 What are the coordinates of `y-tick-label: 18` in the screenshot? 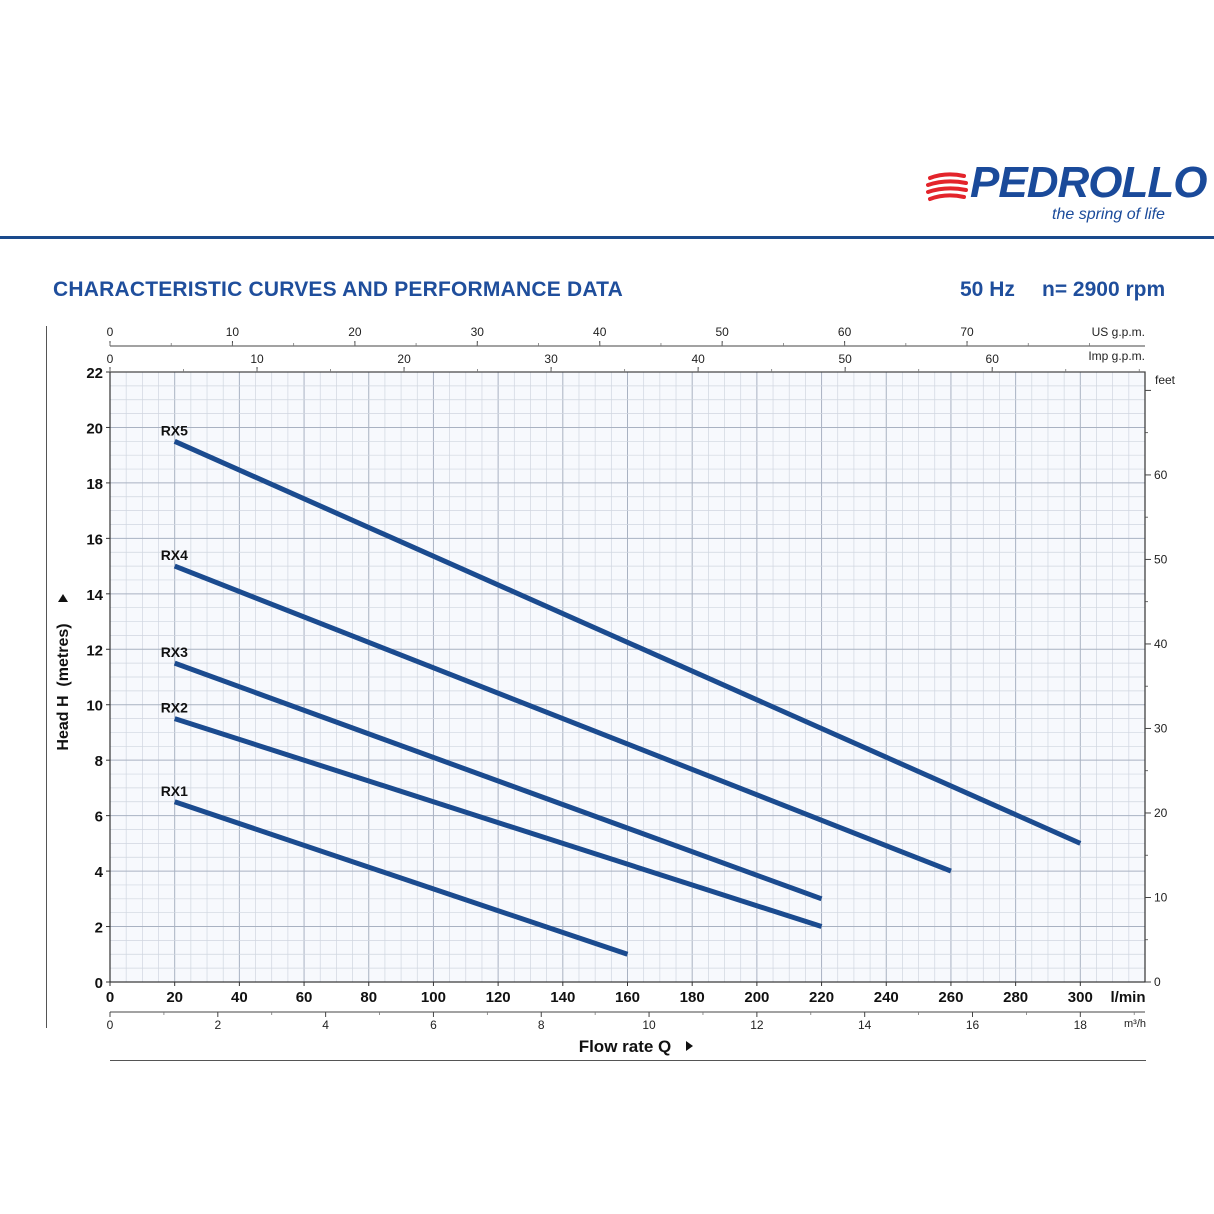 It's located at (94, 484).